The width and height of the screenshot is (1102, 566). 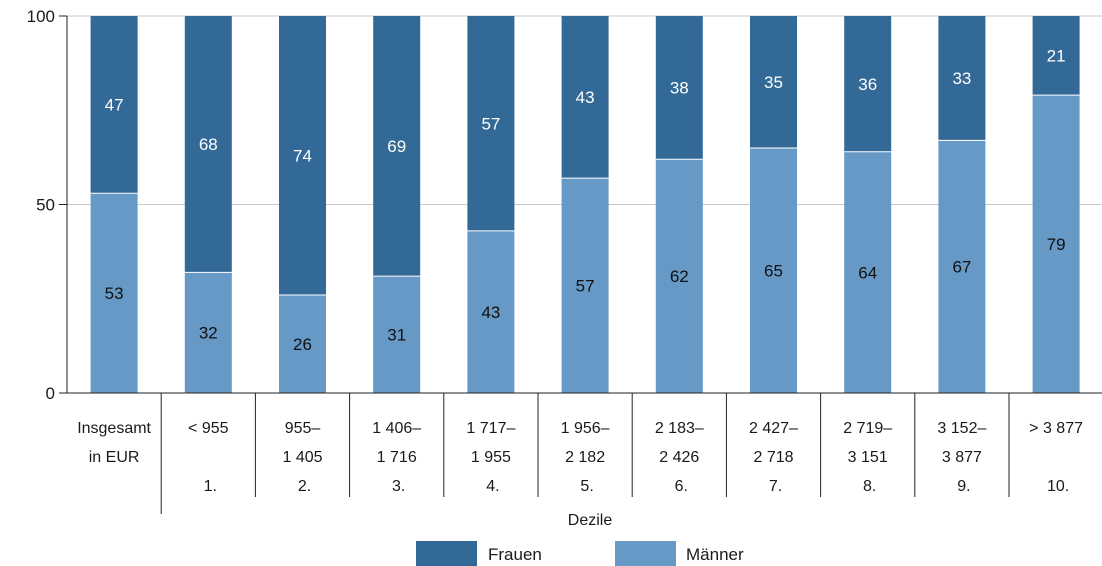 What do you see at coordinates (114, 457) in the screenshot?
I see `category-label-line2: in EUR` at bounding box center [114, 457].